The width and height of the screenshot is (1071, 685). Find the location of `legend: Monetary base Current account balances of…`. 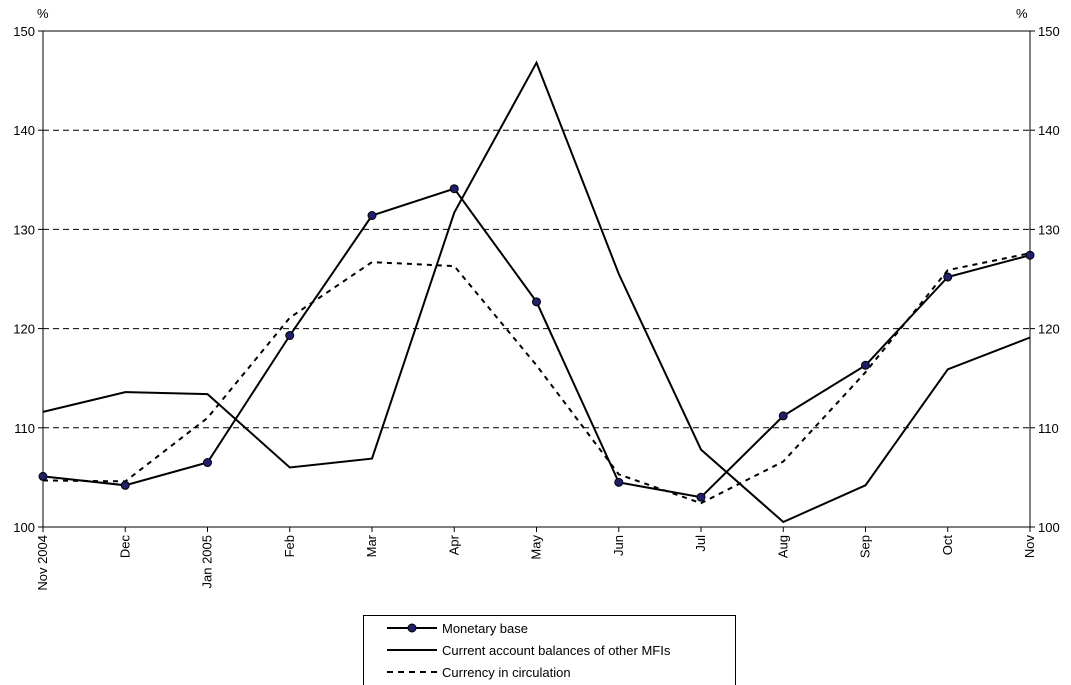

legend: Monetary base Current account balances of… is located at coordinates (549, 650).